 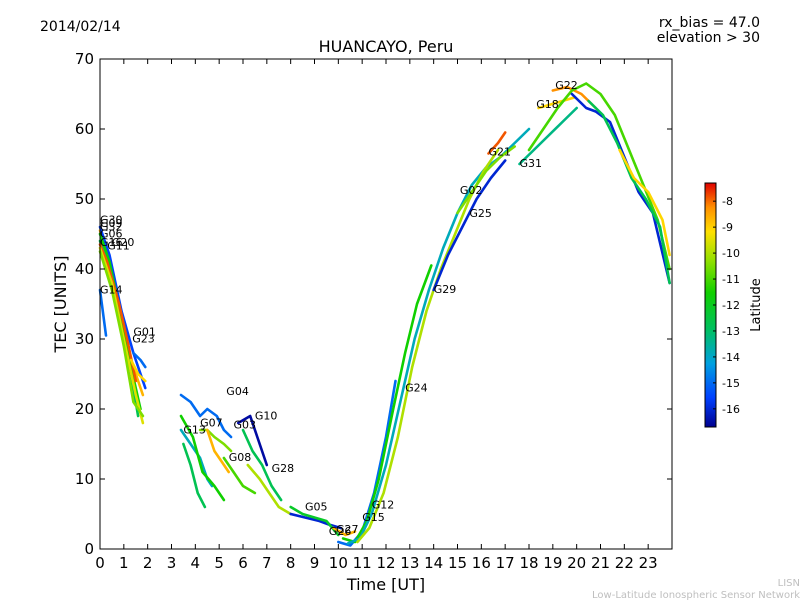 What do you see at coordinates (709, 23) in the screenshot?
I see `rx-bias-label: rx_bias = 47.0` at bounding box center [709, 23].